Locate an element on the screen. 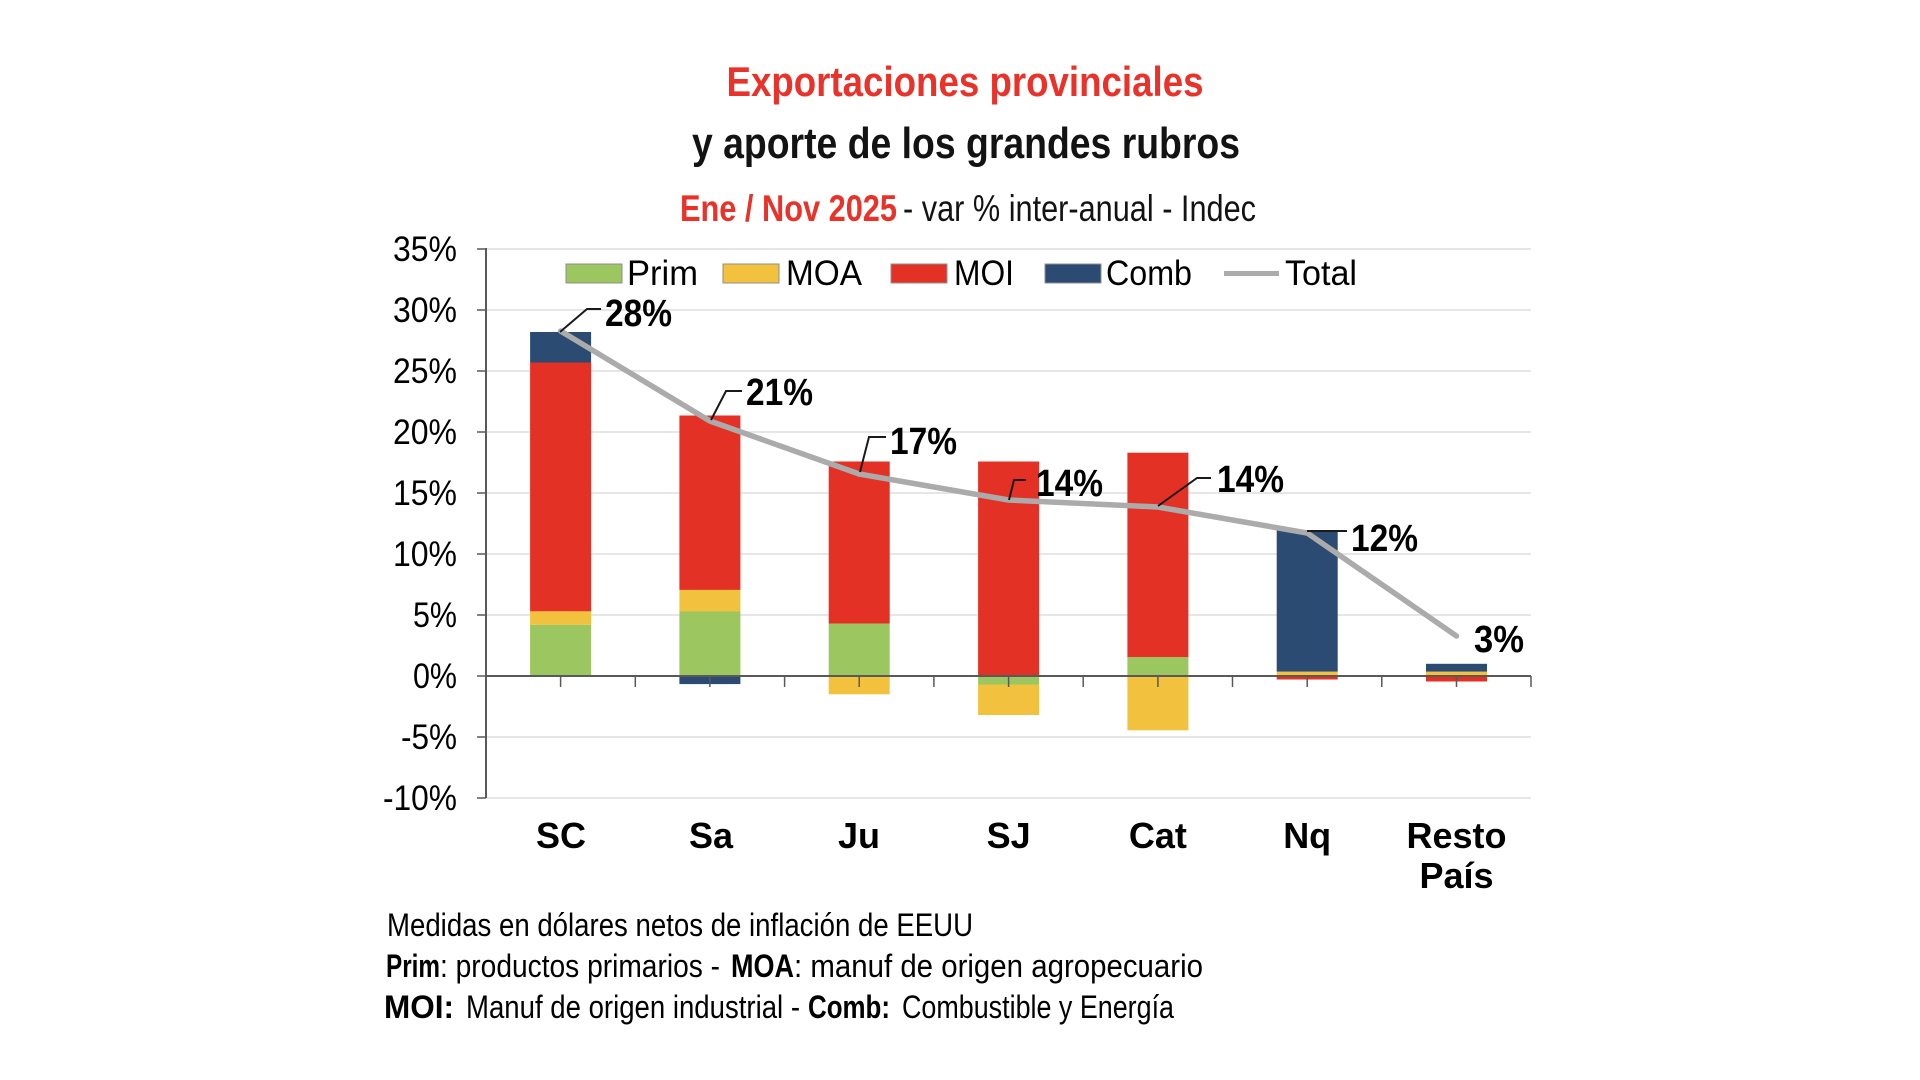  svg-text: Total is located at coordinates (1321, 273).